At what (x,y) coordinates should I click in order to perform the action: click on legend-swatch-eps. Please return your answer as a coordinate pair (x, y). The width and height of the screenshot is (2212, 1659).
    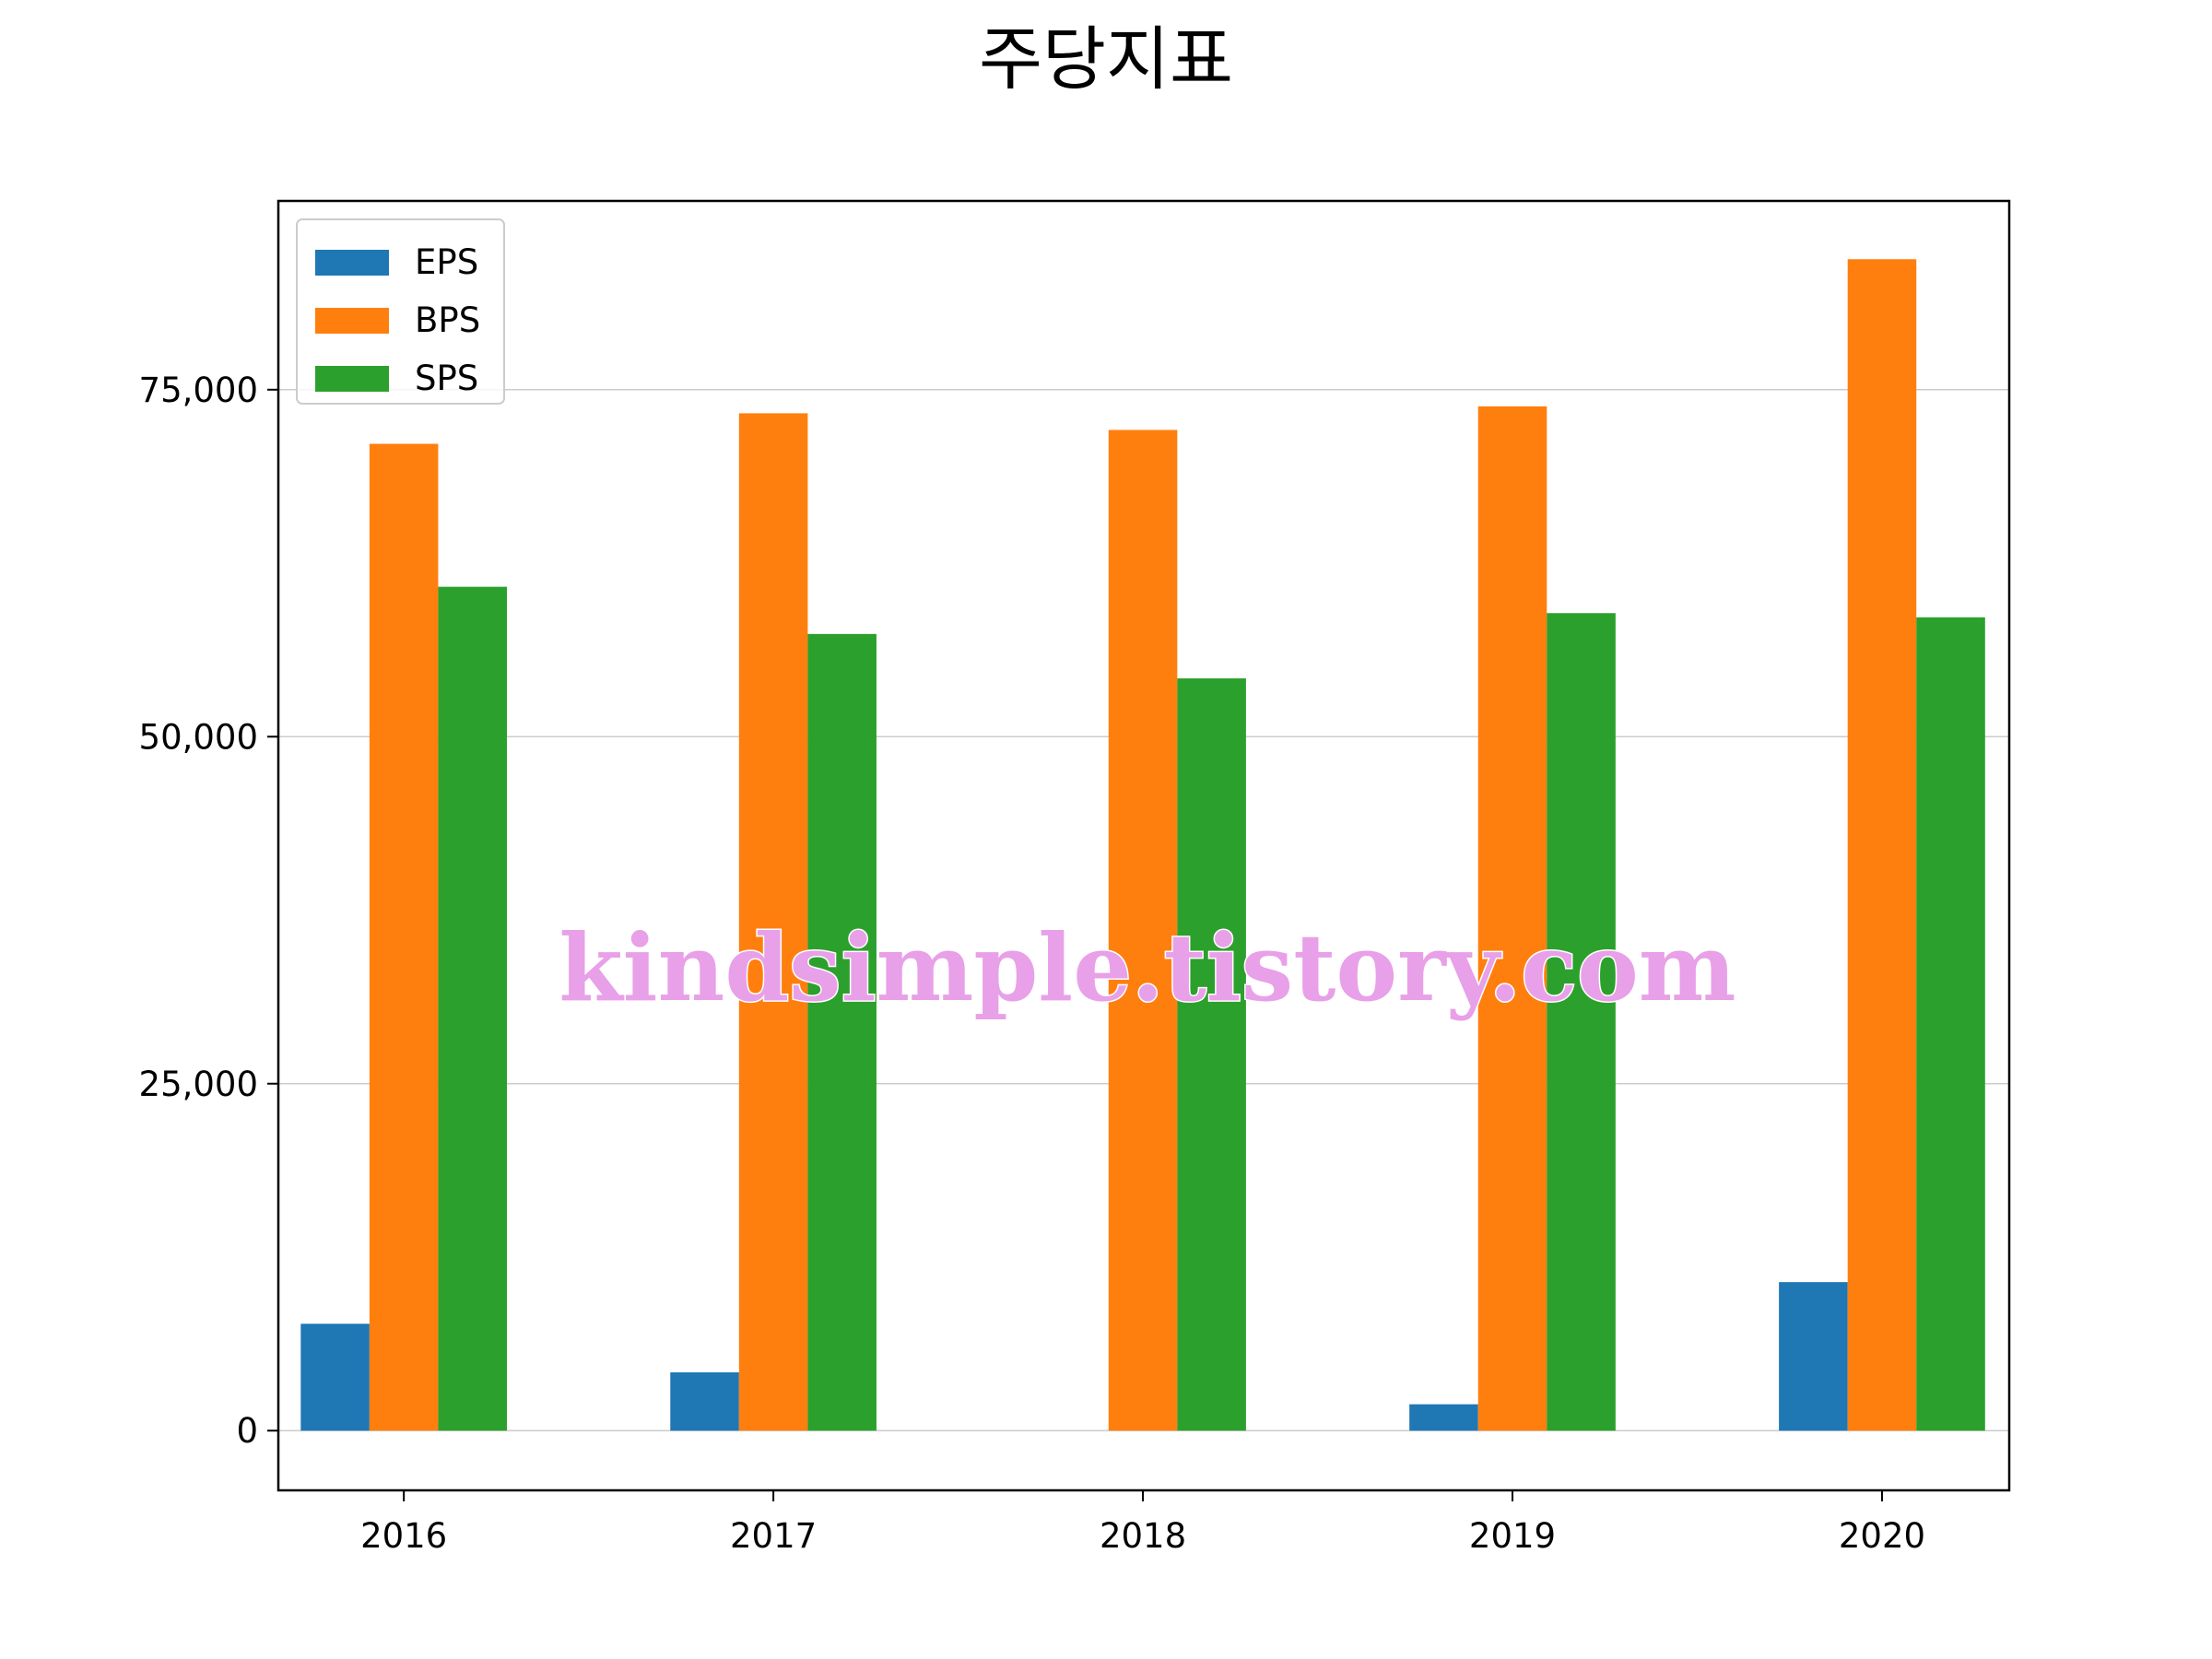
    Looking at the image, I should click on (352, 263).